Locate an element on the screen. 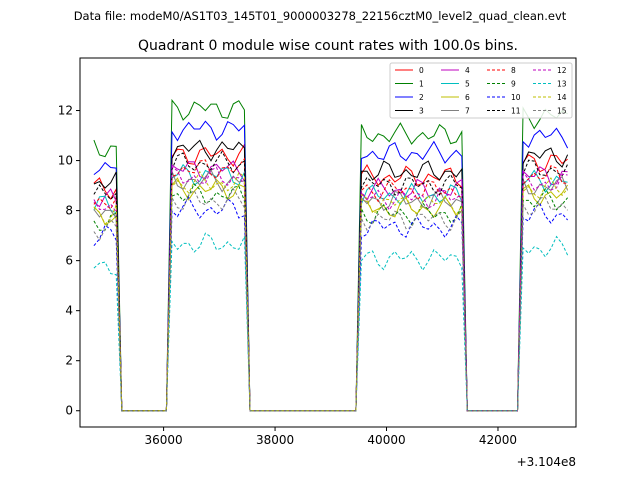 Image resolution: width=640 pixels, height=480 pixels. legend-box is located at coordinates (481, 90).